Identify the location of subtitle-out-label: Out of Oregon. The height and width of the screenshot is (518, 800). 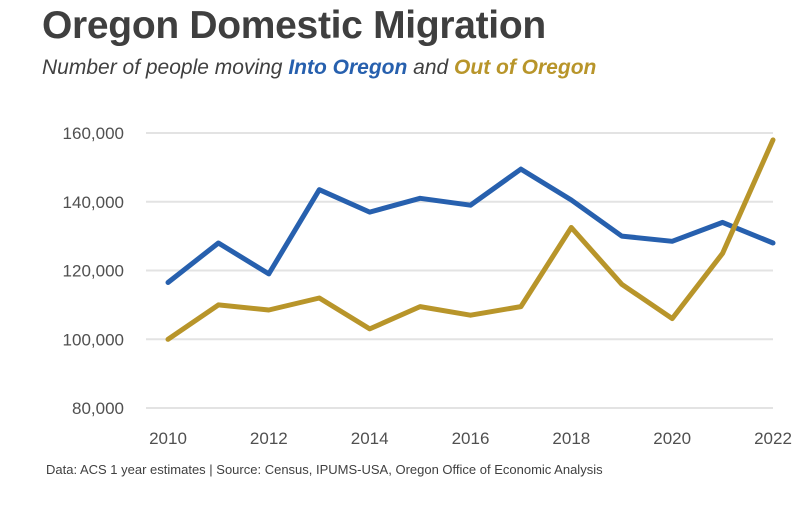
(525, 67).